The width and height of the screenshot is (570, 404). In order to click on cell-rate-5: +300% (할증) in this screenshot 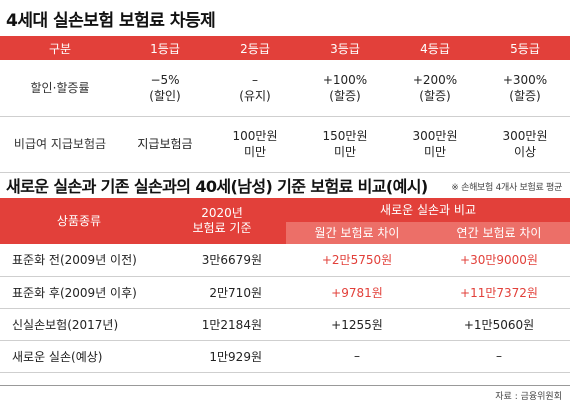, I will do `click(525, 88)`.